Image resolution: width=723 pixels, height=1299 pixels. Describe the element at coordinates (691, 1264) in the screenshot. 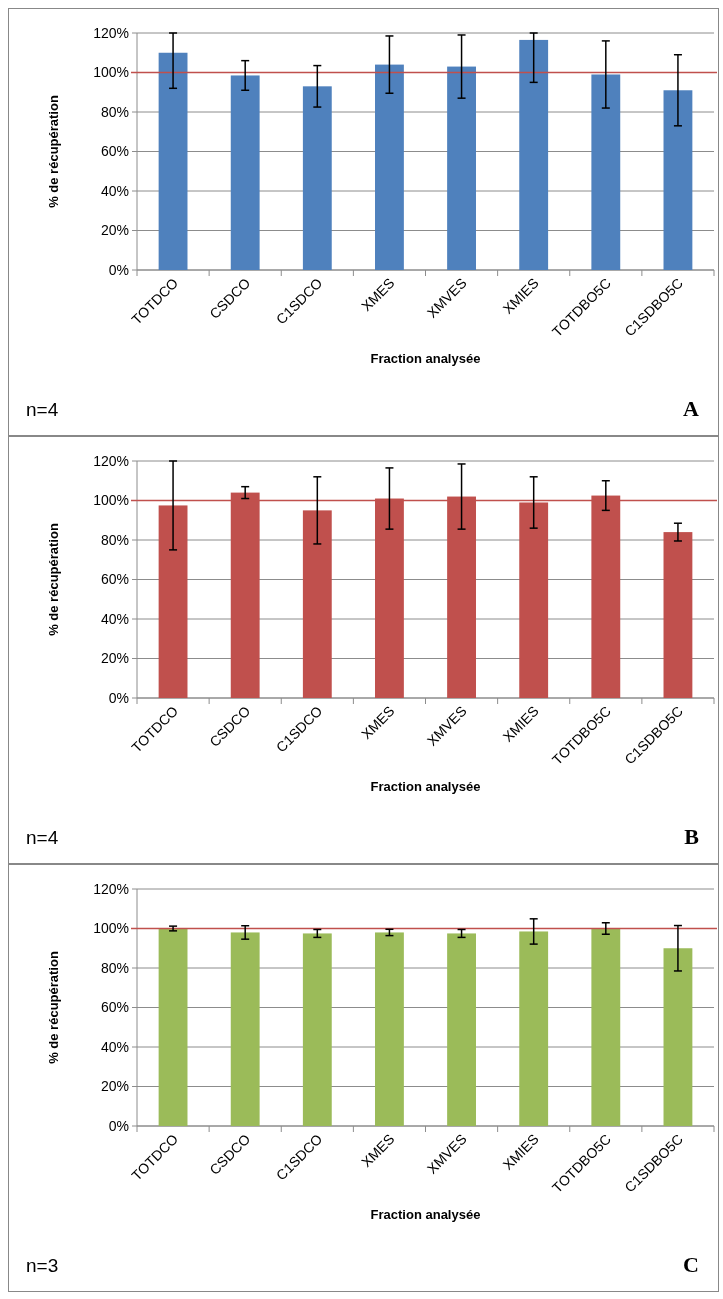

I see `text: C` at that location.